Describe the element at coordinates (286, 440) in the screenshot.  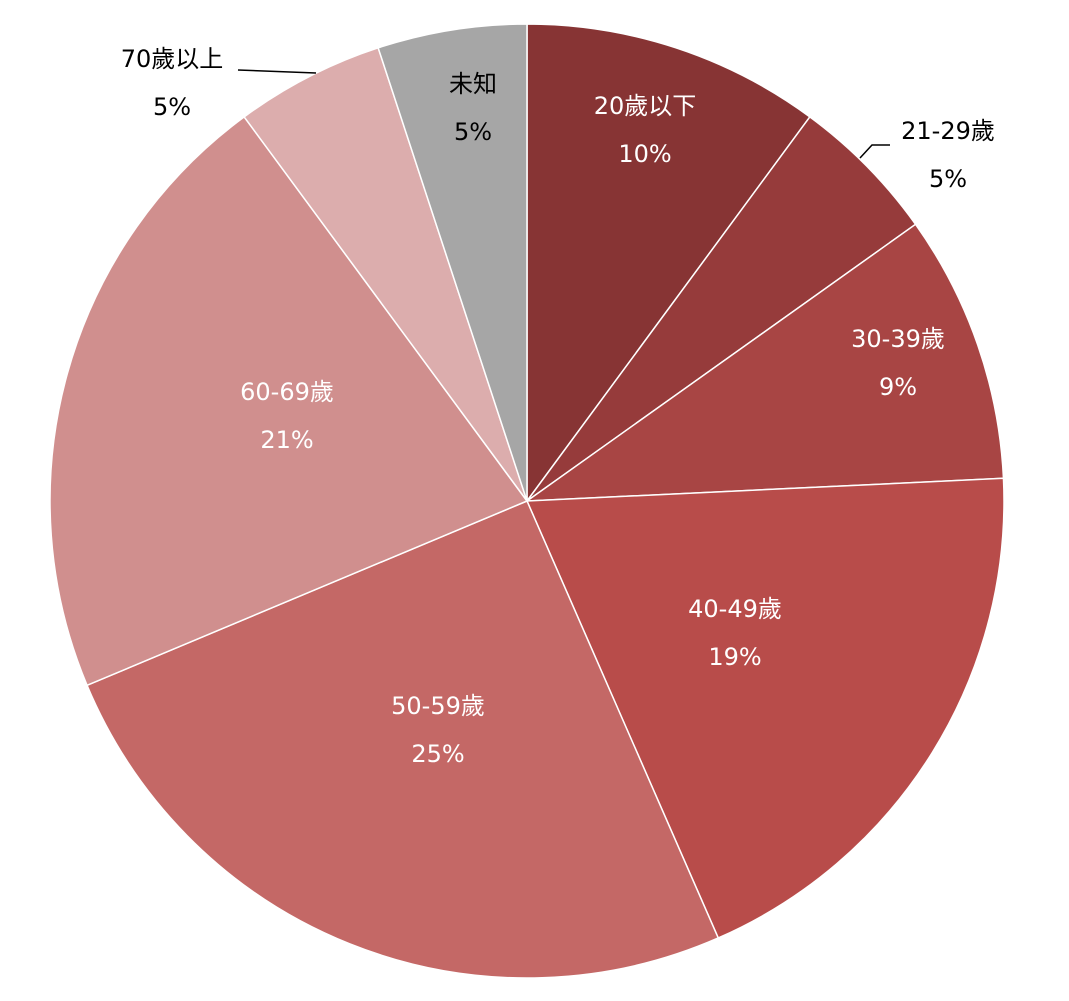
I see `value-label: 21%` at that location.